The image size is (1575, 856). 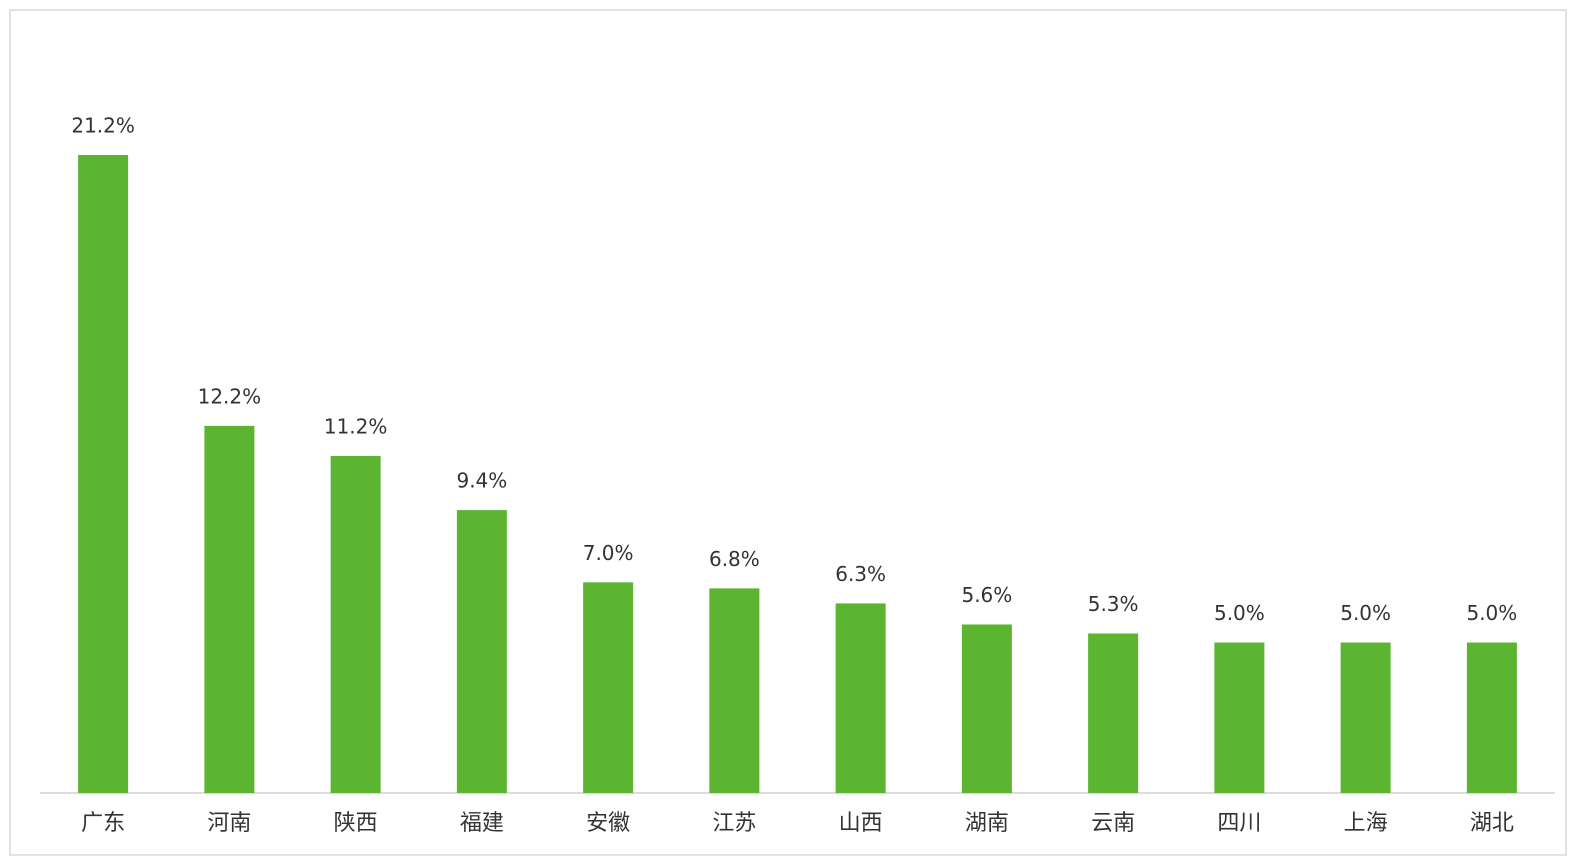 I want to click on value-label: 6.3%, so click(x=860, y=574).